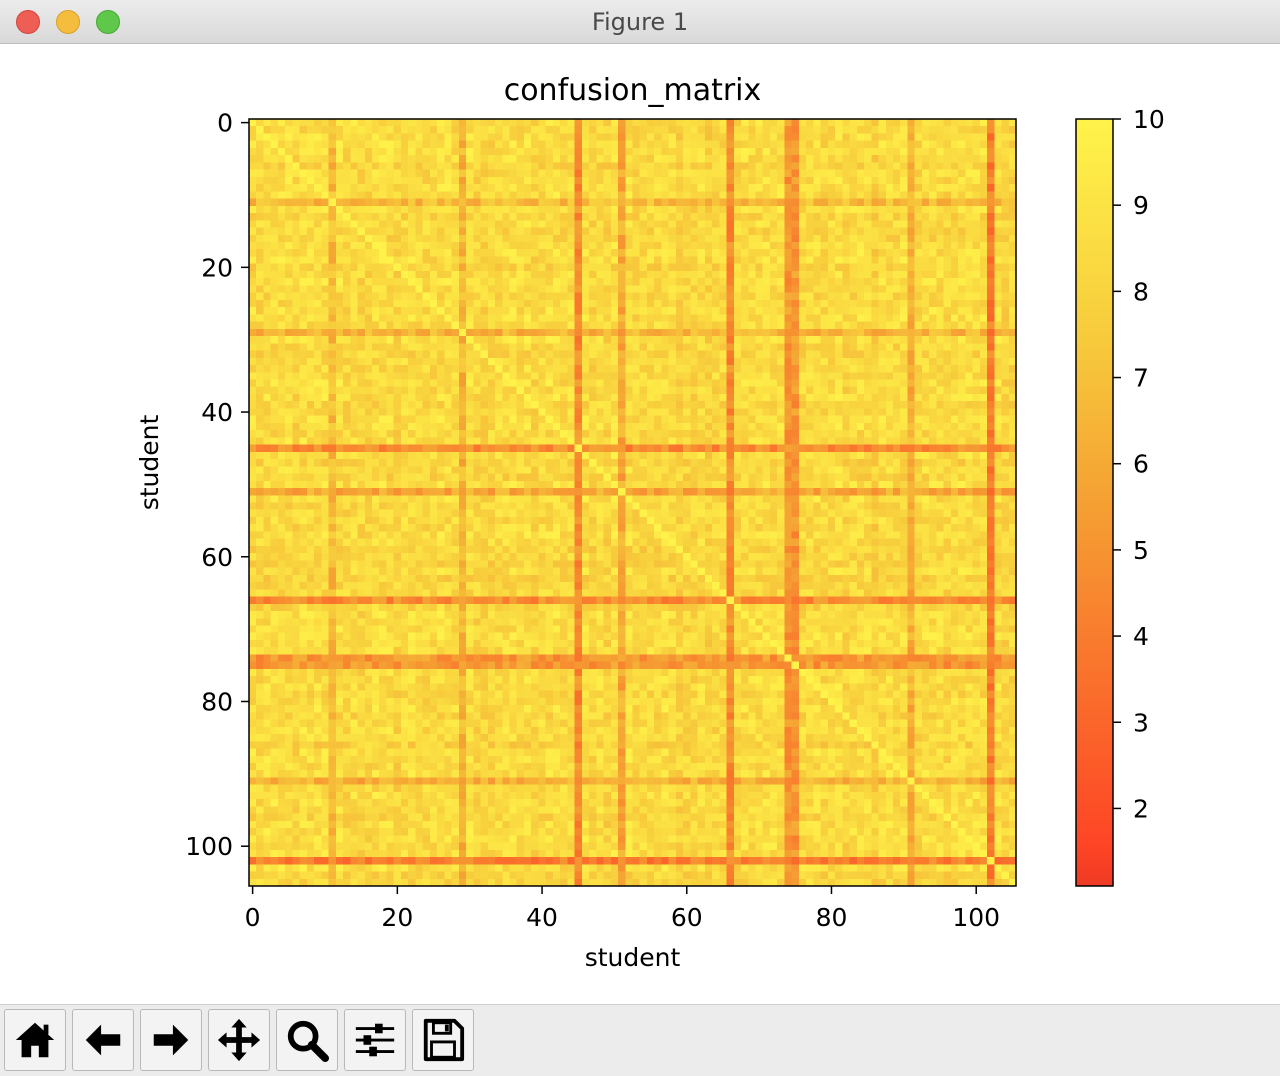 This screenshot has height=1076, width=1280. I want to click on move-icon, so click(239, 1040).